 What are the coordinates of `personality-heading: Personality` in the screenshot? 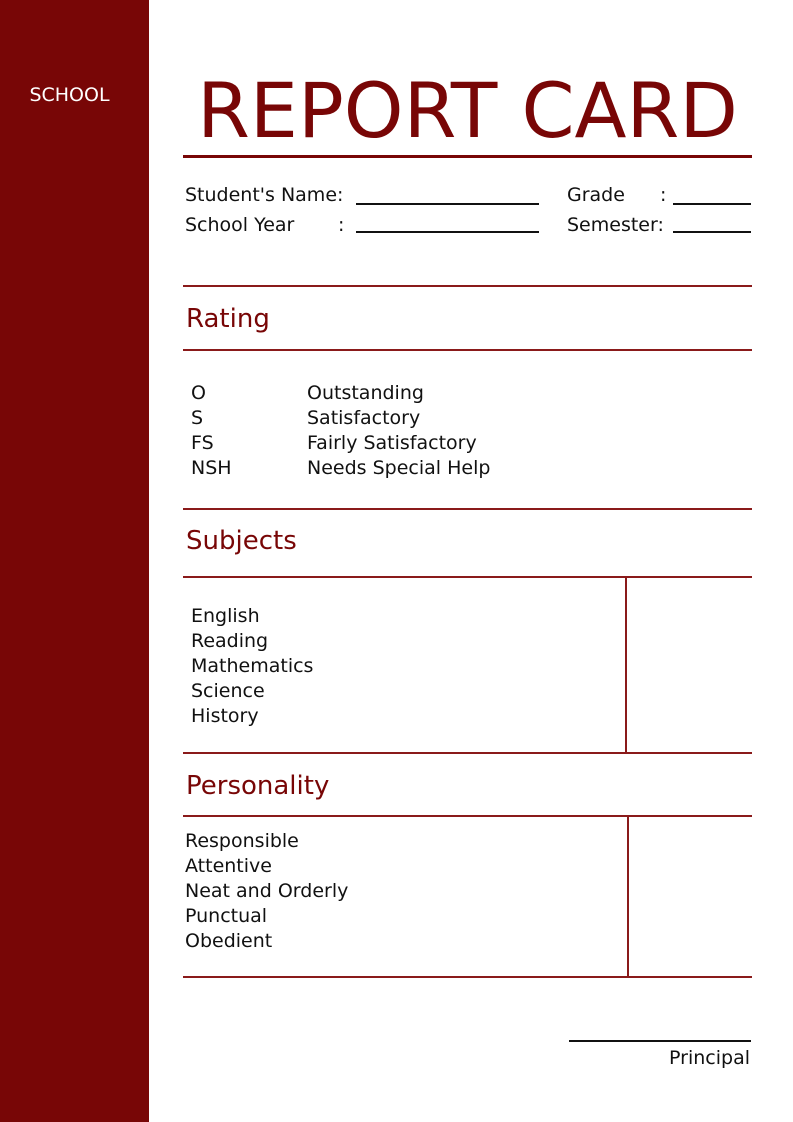 It's located at (258, 786).